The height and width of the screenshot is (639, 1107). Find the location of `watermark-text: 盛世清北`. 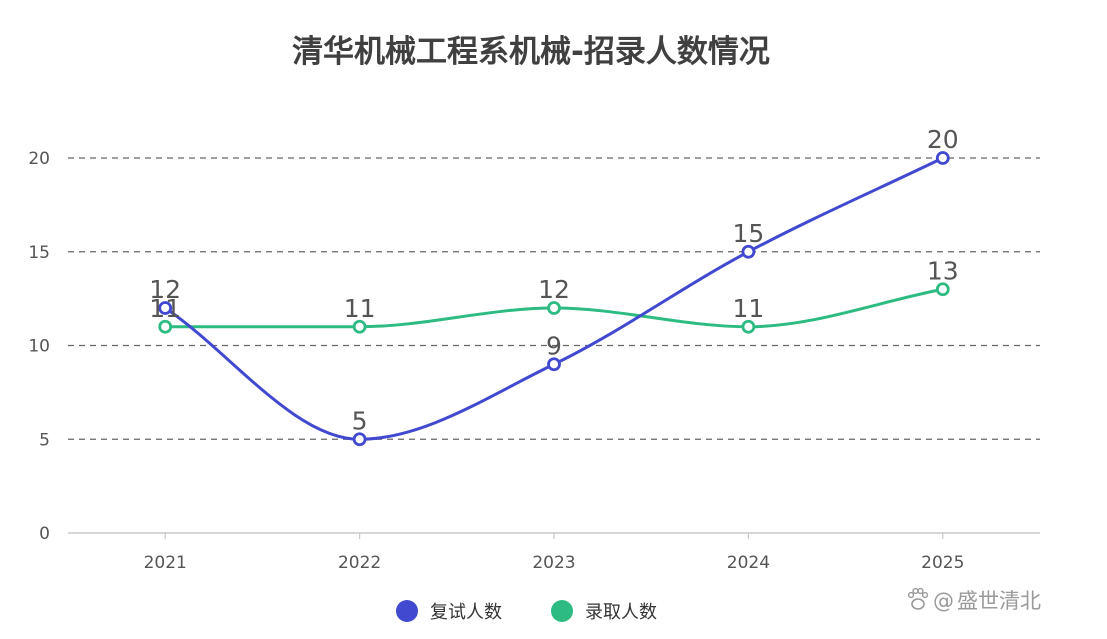

watermark-text: 盛世清北 is located at coordinates (999, 601).